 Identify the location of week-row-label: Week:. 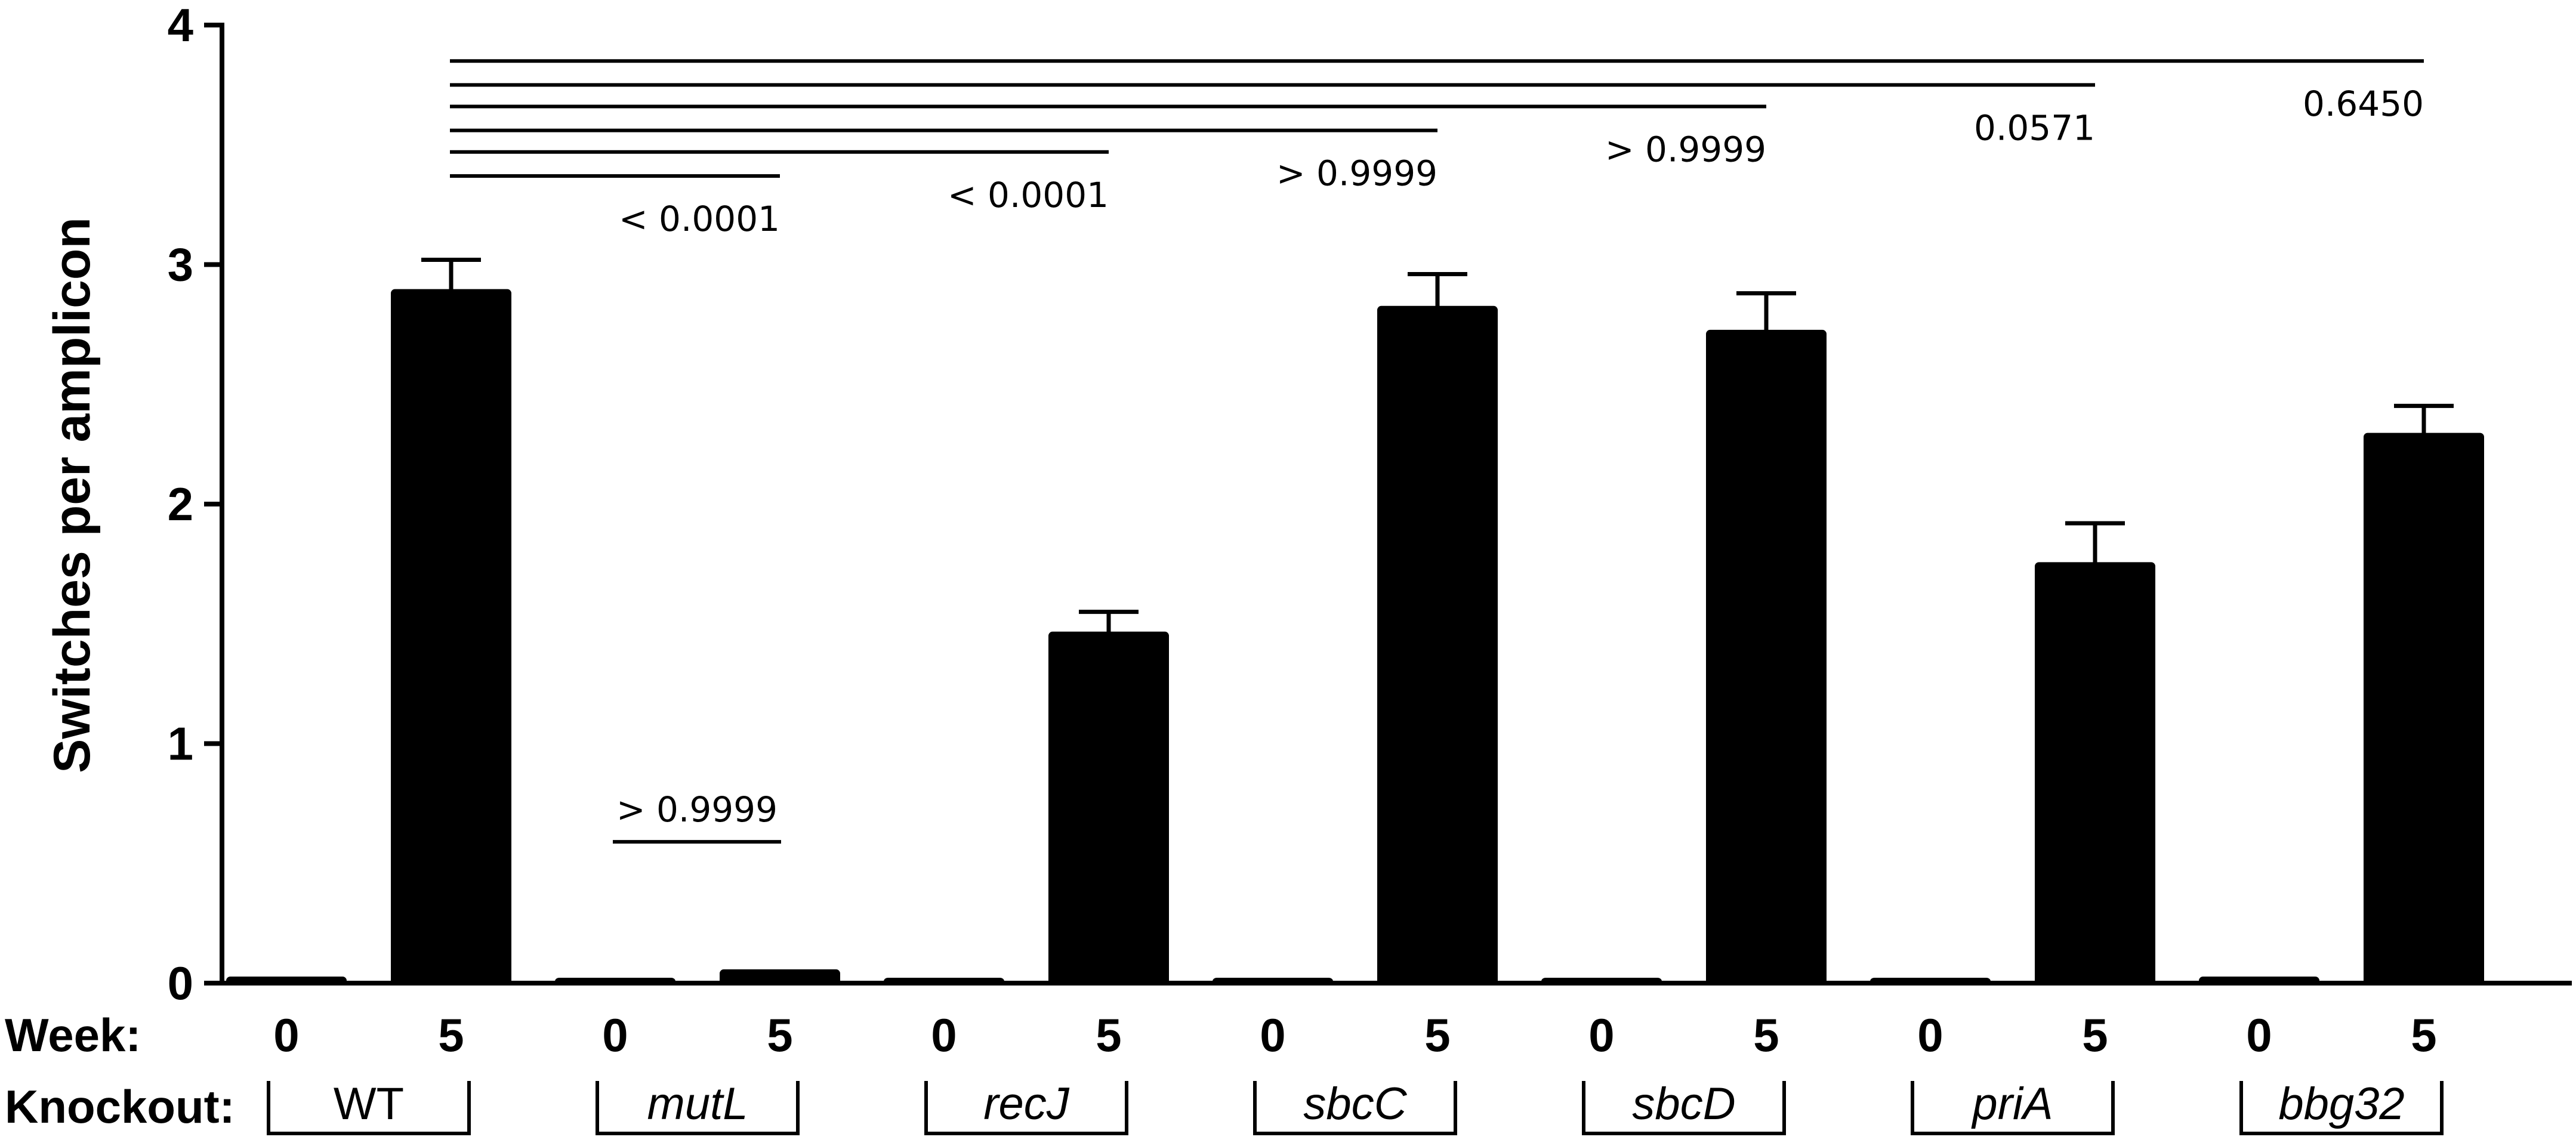
(73, 1035).